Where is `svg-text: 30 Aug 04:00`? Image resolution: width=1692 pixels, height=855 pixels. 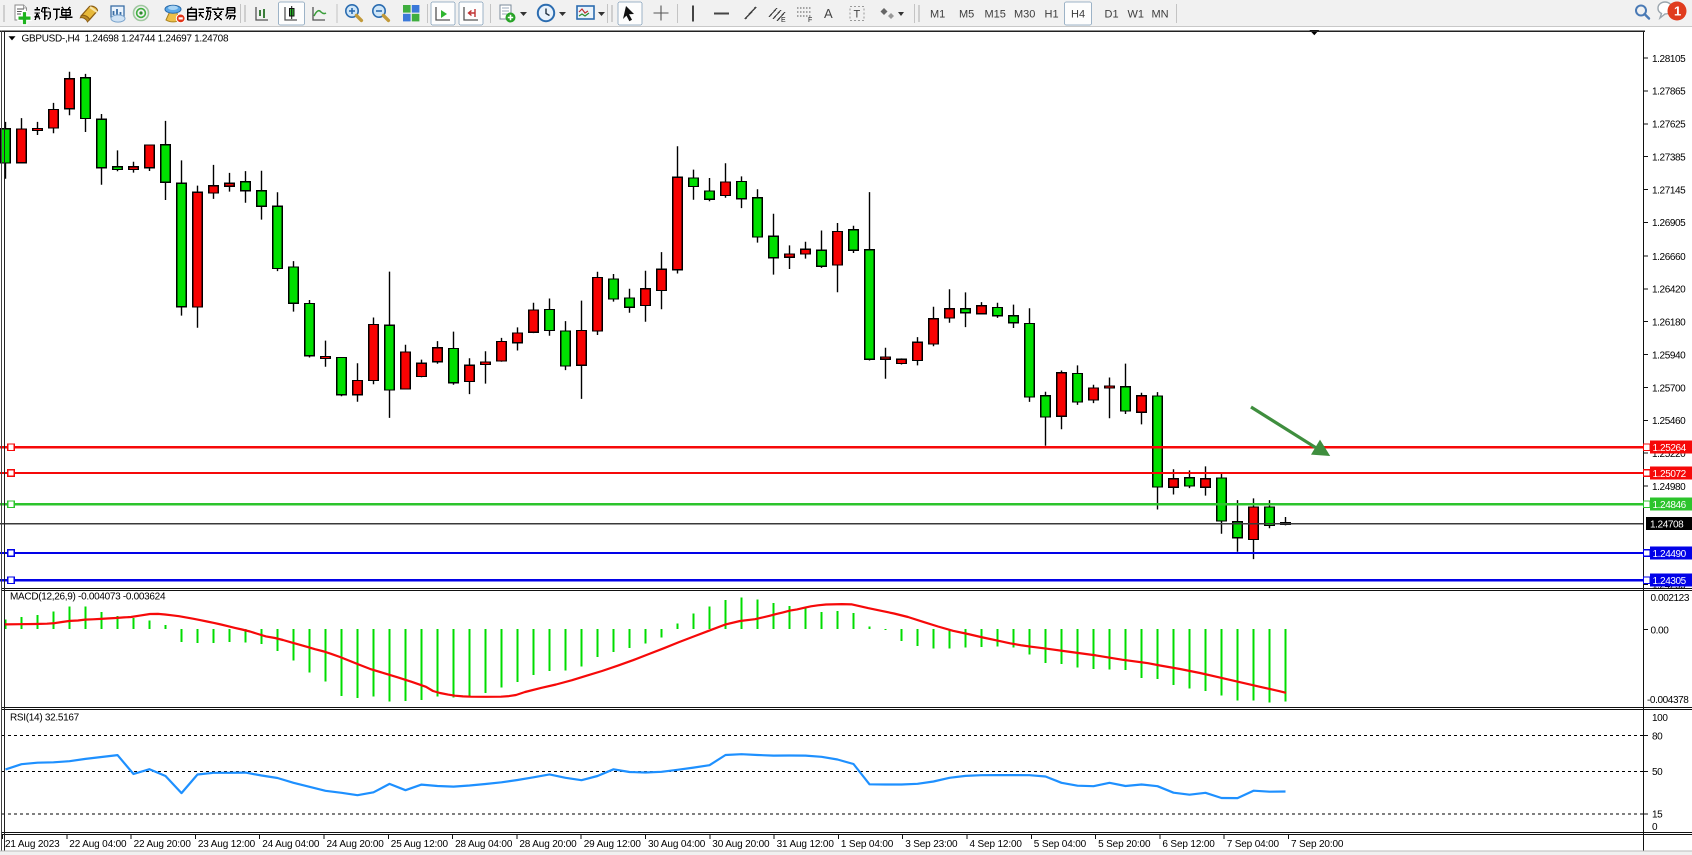
svg-text: 30 Aug 04:00 is located at coordinates (677, 844).